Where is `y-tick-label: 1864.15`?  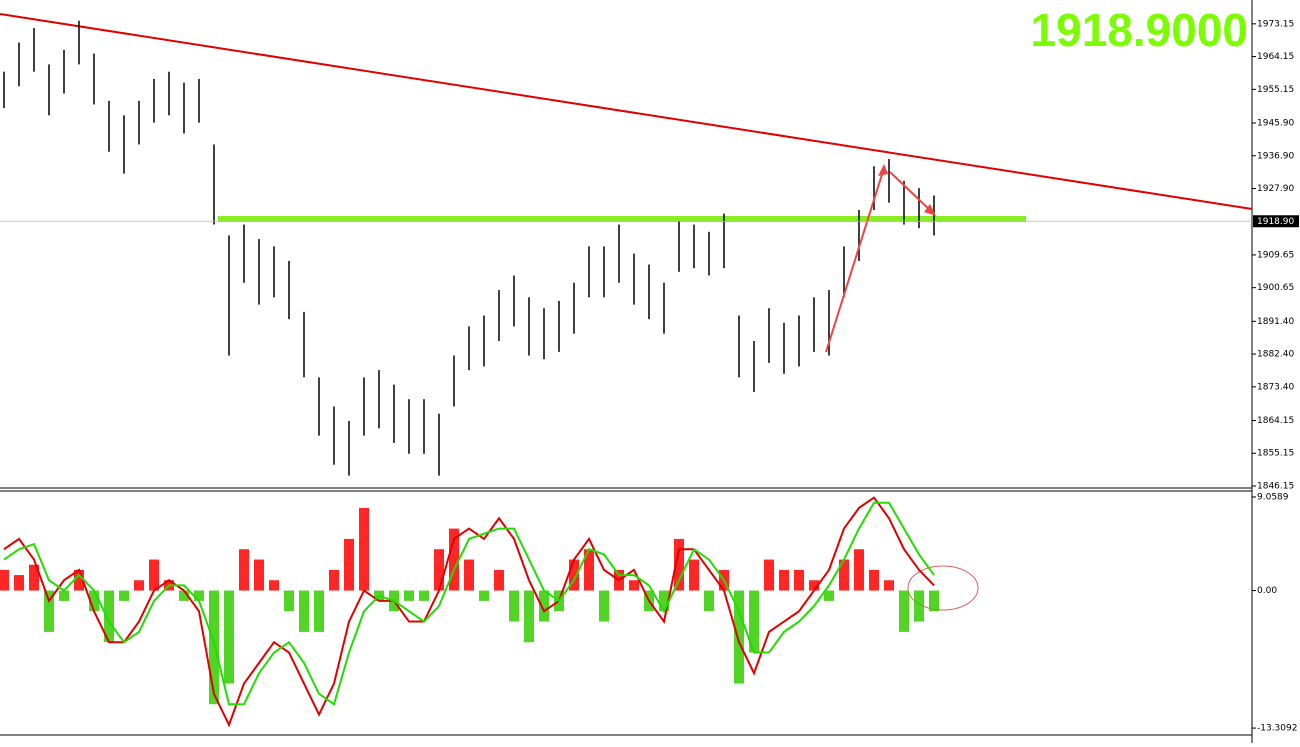
y-tick-label: 1864.15 is located at coordinates (1275, 421).